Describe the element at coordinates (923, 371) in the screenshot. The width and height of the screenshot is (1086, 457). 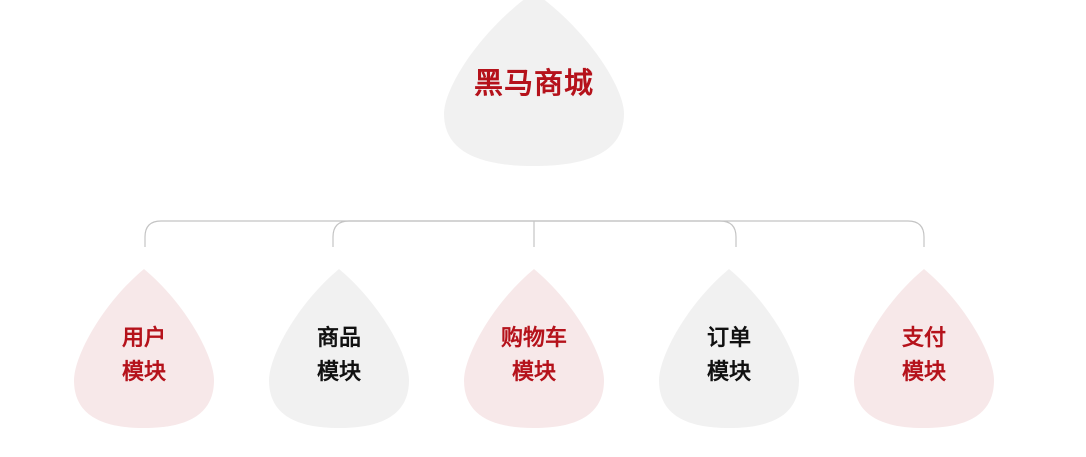
I see `module-payment-line2: 模块` at that location.